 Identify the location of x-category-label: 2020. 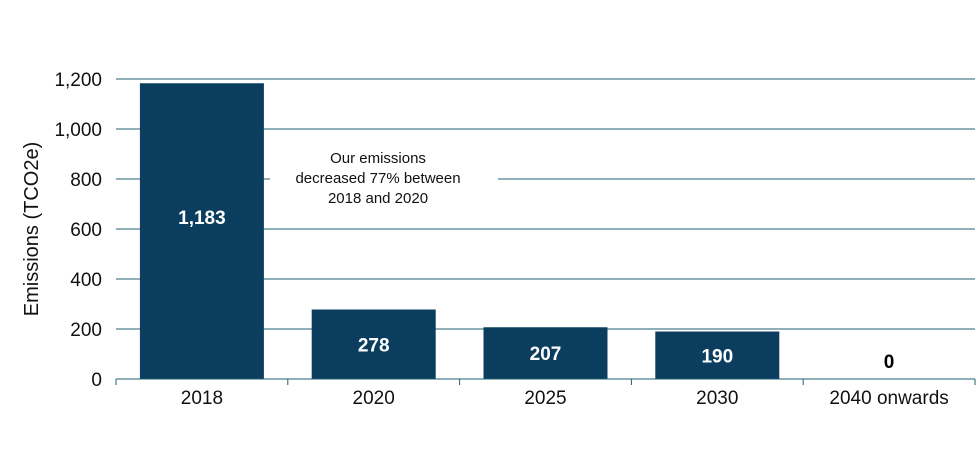
(374, 398).